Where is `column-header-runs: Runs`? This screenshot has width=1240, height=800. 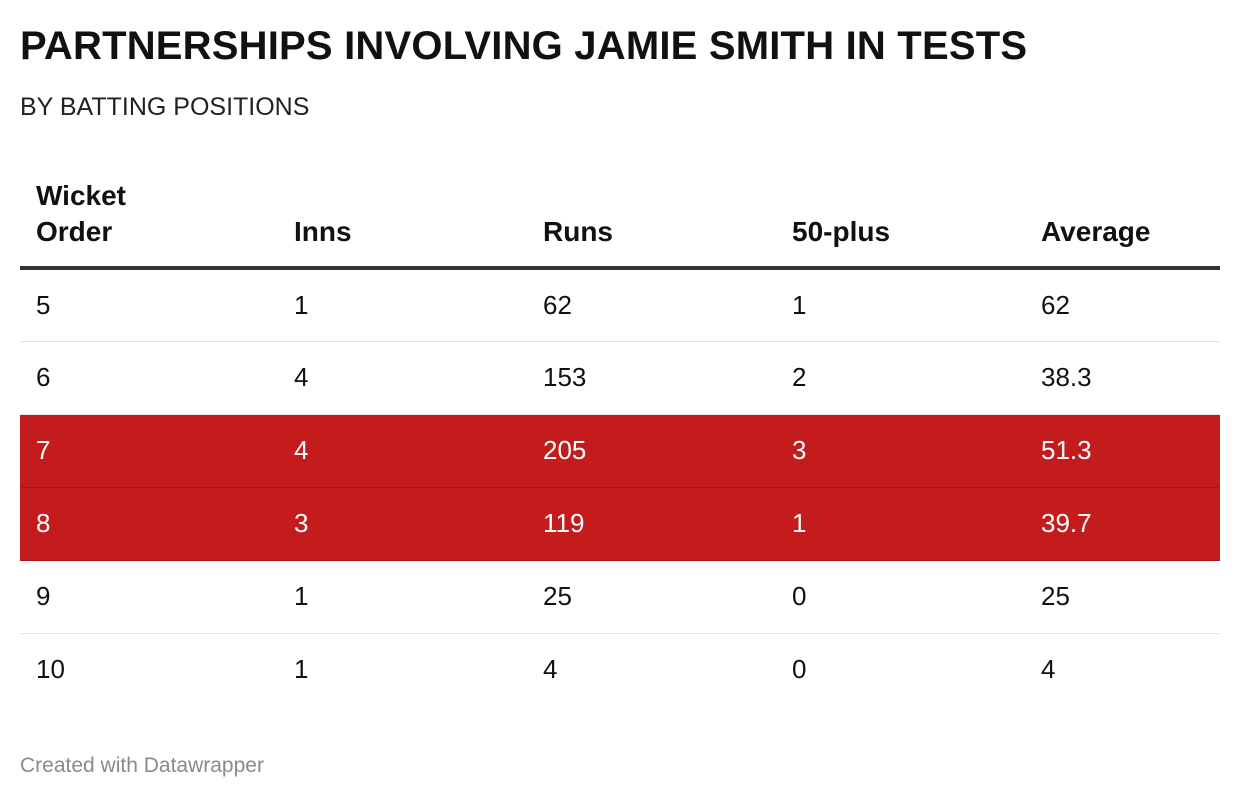
column-header-runs: Runs is located at coordinates (651, 221).